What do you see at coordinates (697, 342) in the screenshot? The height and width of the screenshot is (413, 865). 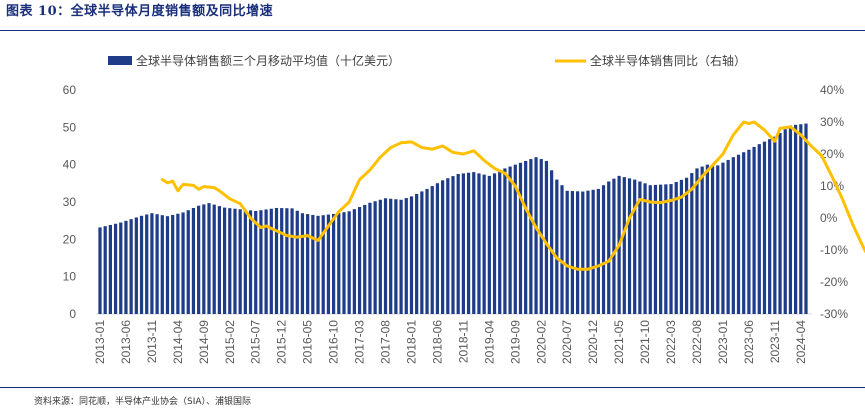 I see `x-tick-label: 2022-08` at bounding box center [697, 342].